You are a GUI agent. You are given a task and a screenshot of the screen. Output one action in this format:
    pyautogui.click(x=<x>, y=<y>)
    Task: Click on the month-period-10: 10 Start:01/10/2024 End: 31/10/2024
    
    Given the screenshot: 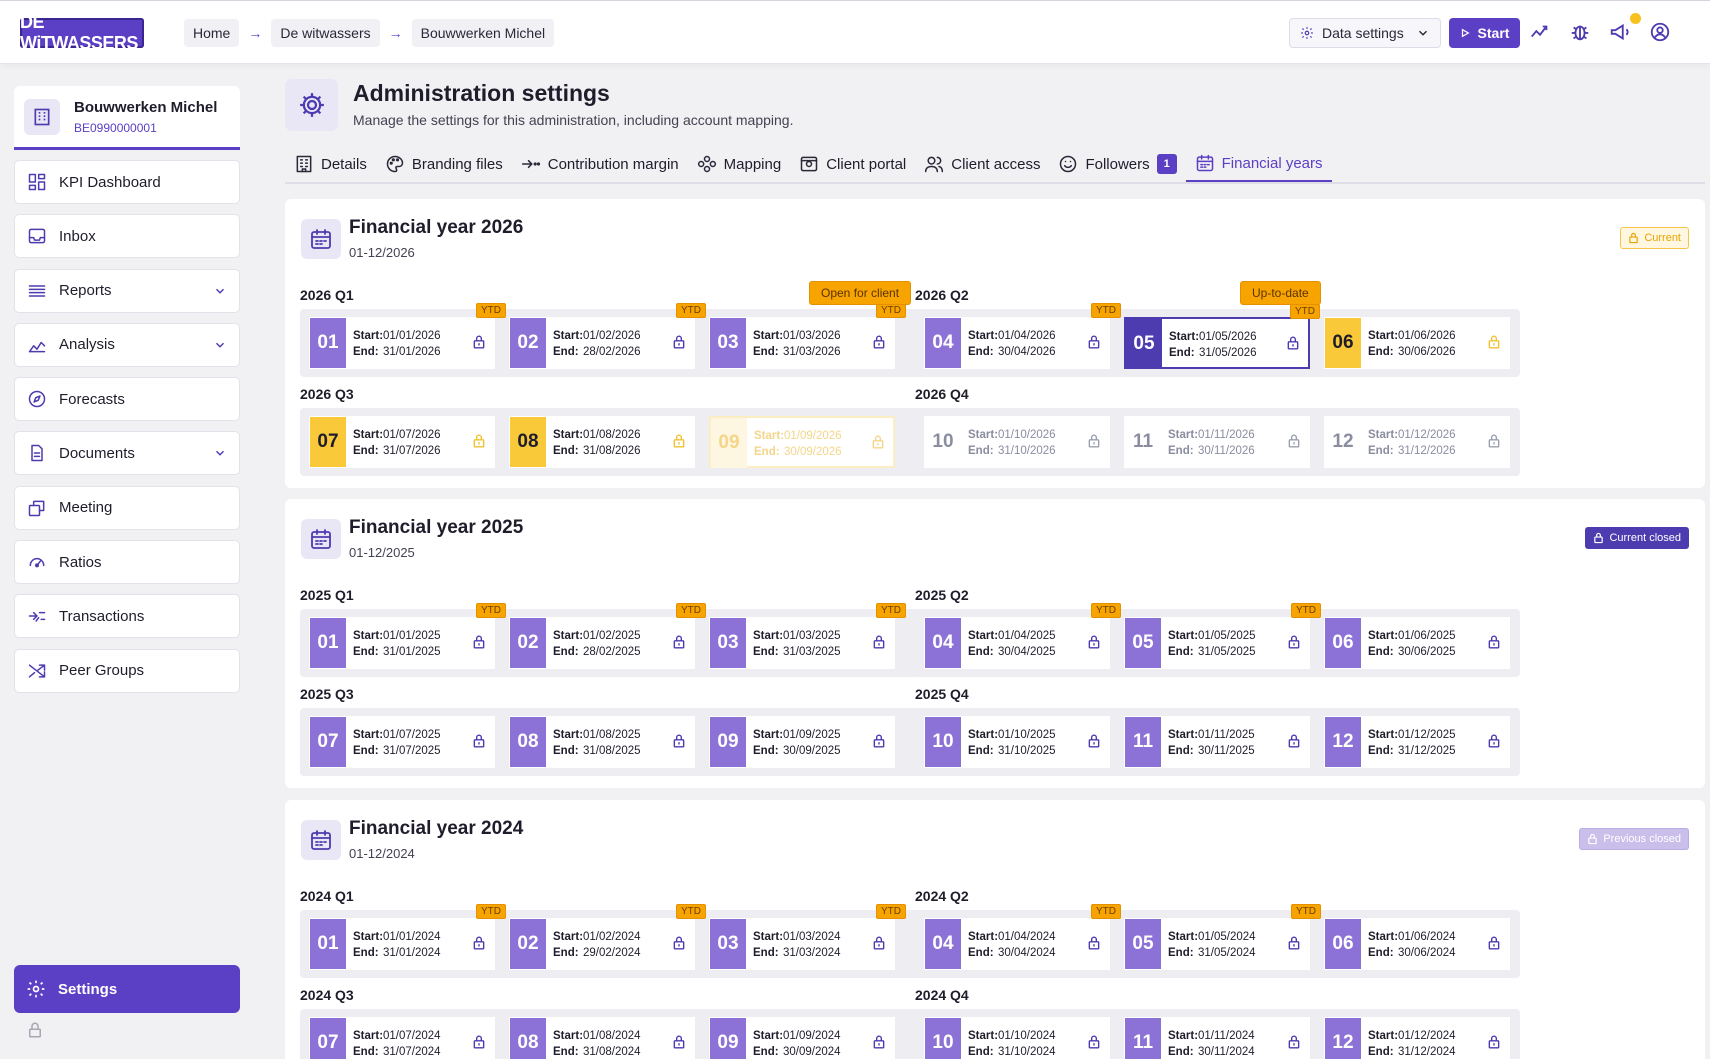 What is the action you would take?
    pyautogui.click(x=1017, y=1038)
    